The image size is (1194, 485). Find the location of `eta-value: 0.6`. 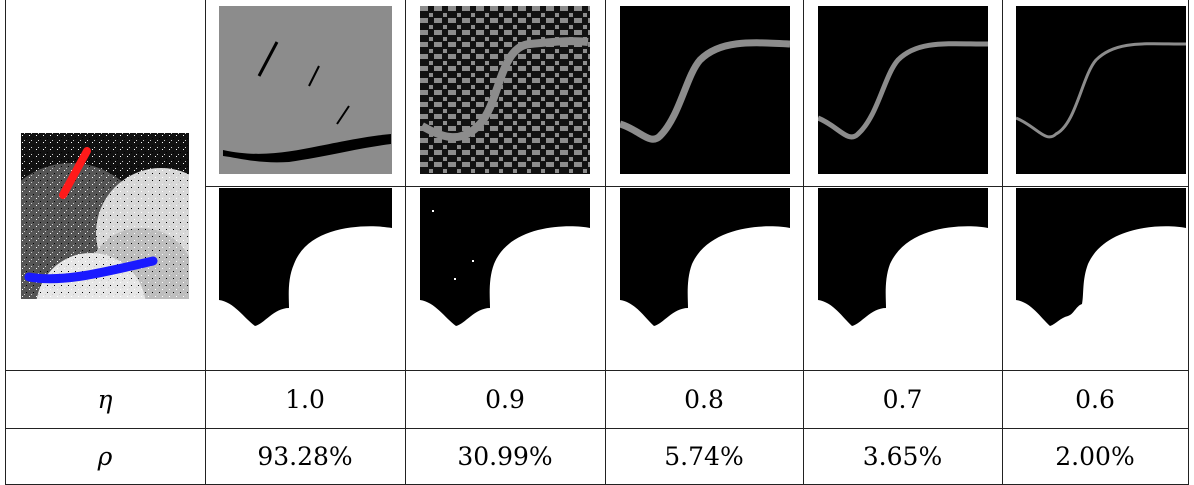

eta-value: 0.6 is located at coordinates (1095, 399).